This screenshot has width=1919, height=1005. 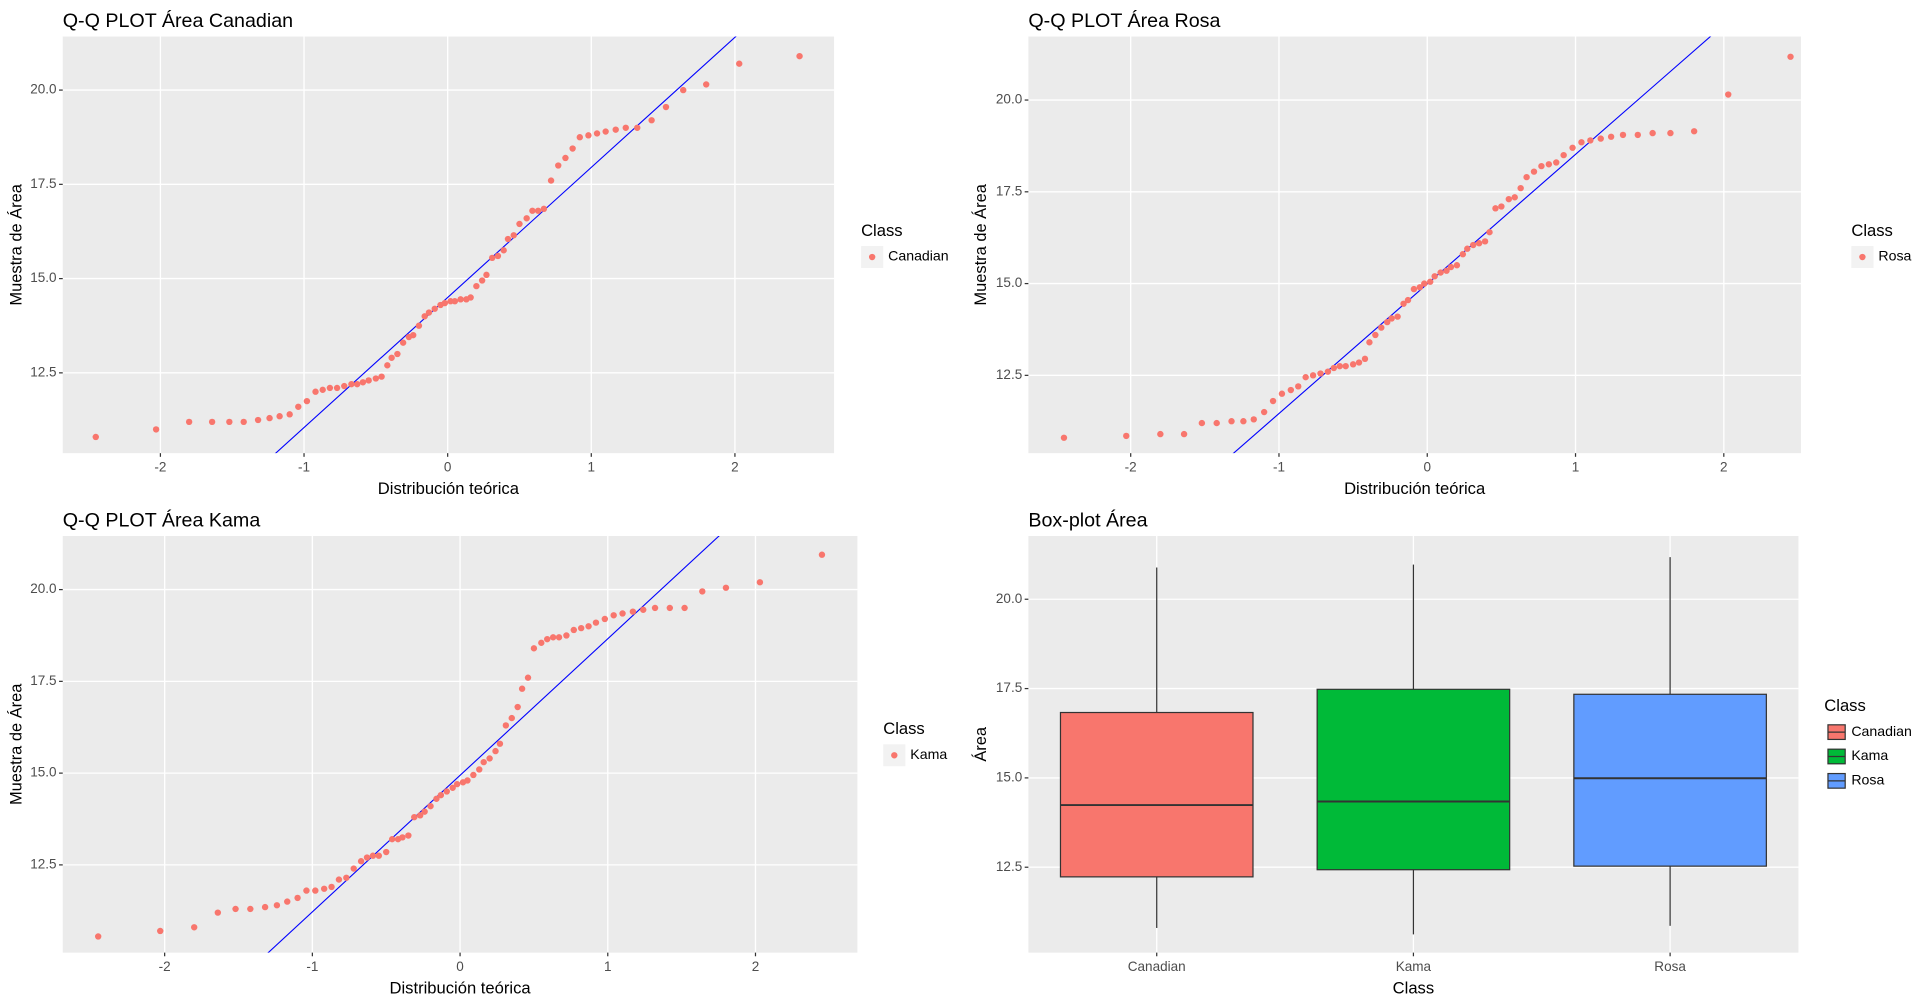 I want to click on x-axis-label: Class, so click(x=1414, y=988).